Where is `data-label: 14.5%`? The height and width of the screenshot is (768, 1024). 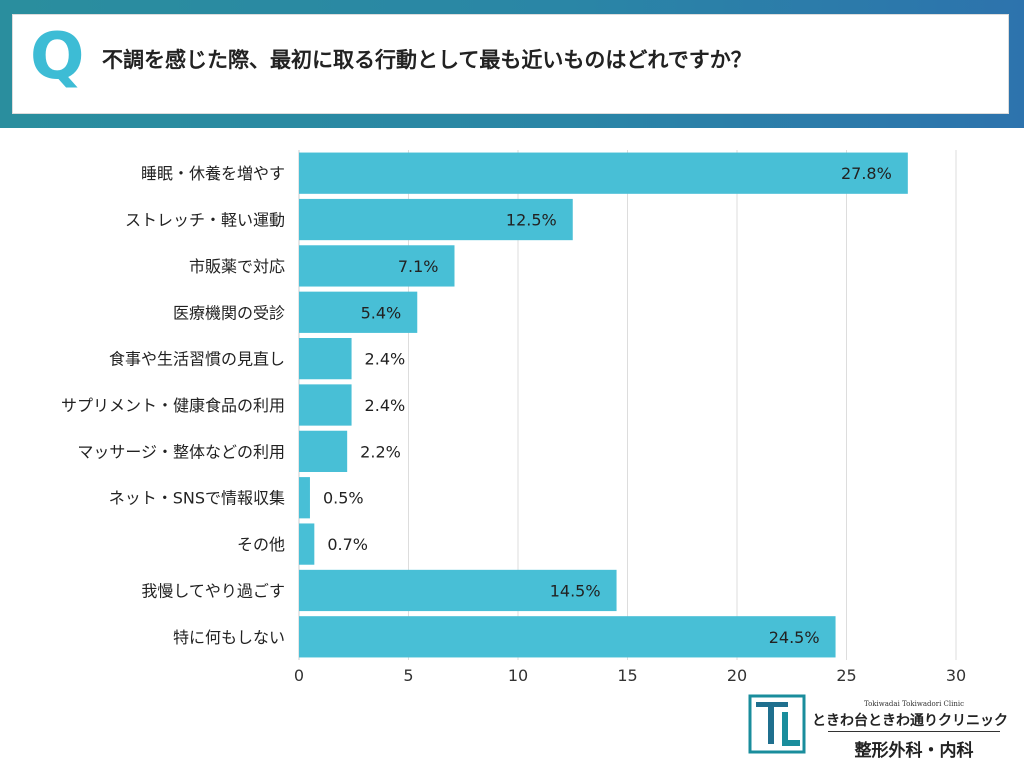 data-label: 14.5% is located at coordinates (575, 590).